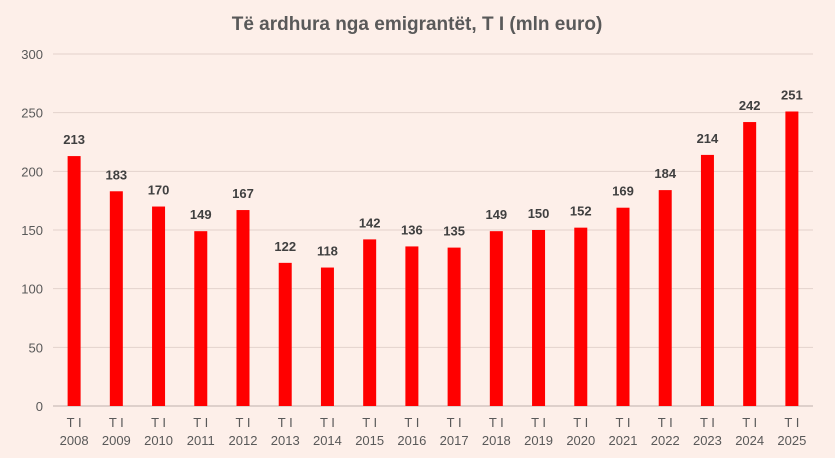 The height and width of the screenshot is (458, 835). What do you see at coordinates (539, 213) in the screenshot?
I see `data-label: 150` at bounding box center [539, 213].